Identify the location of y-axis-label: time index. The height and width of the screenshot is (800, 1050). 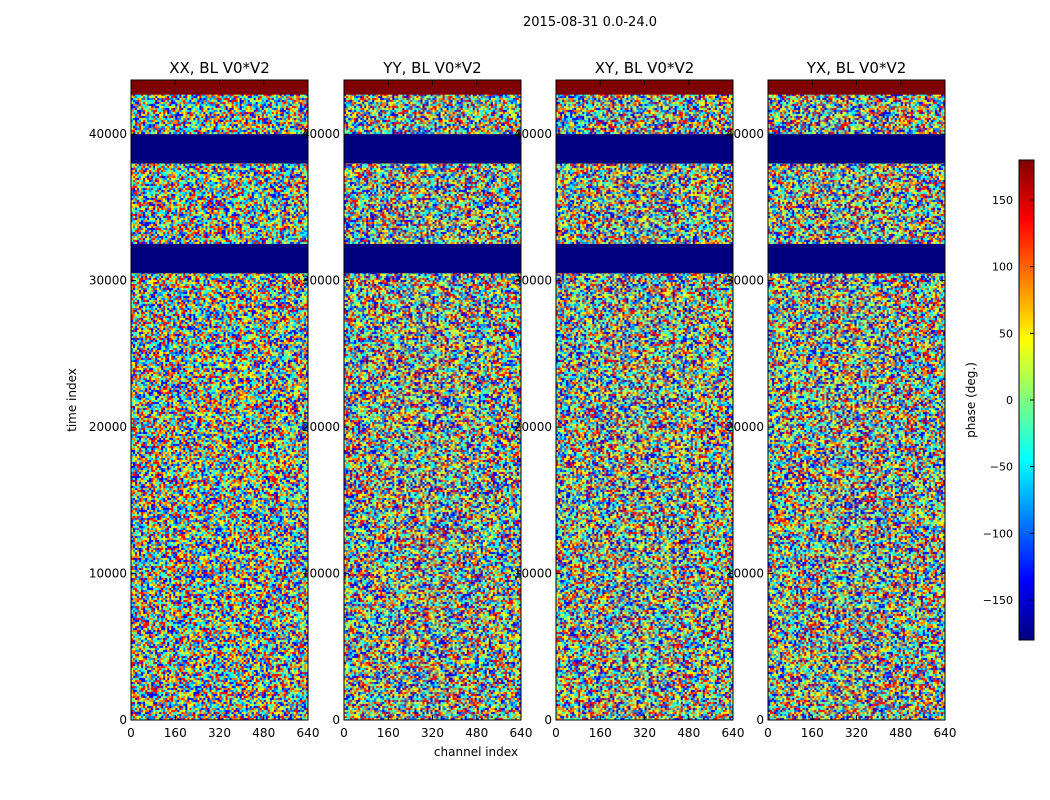
(72, 400).